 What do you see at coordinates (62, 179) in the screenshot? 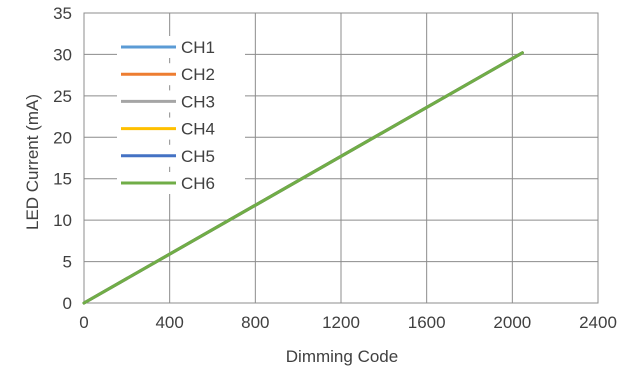
I see `y-tick-label: 15` at bounding box center [62, 179].